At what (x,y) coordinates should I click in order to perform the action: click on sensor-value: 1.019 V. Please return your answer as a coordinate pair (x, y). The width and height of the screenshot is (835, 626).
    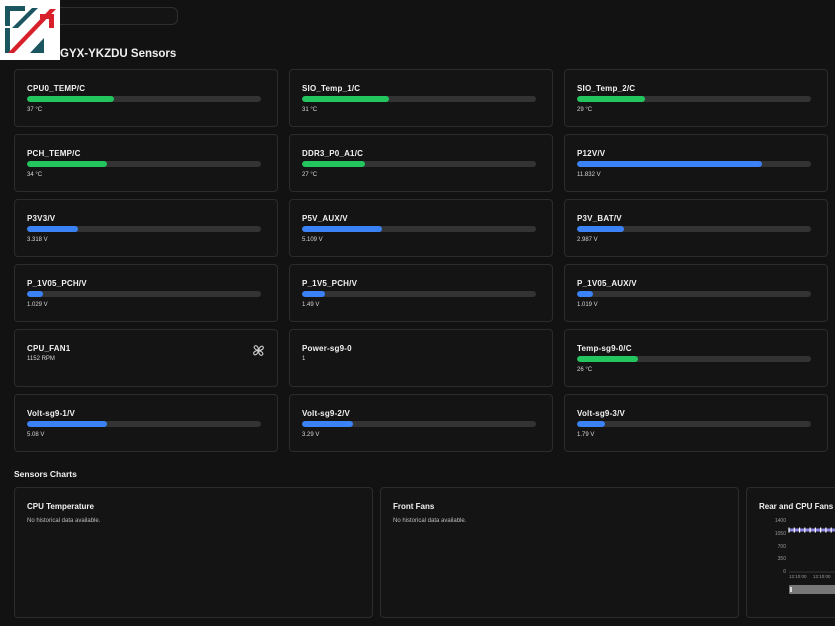
    Looking at the image, I should click on (587, 305).